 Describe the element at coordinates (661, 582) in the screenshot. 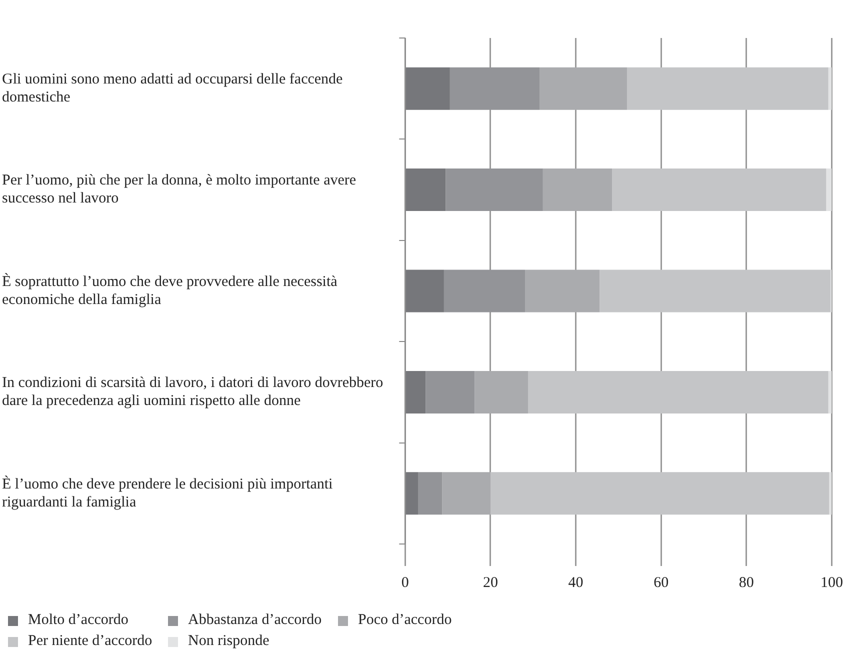

I see `x-tick-label: 60` at that location.